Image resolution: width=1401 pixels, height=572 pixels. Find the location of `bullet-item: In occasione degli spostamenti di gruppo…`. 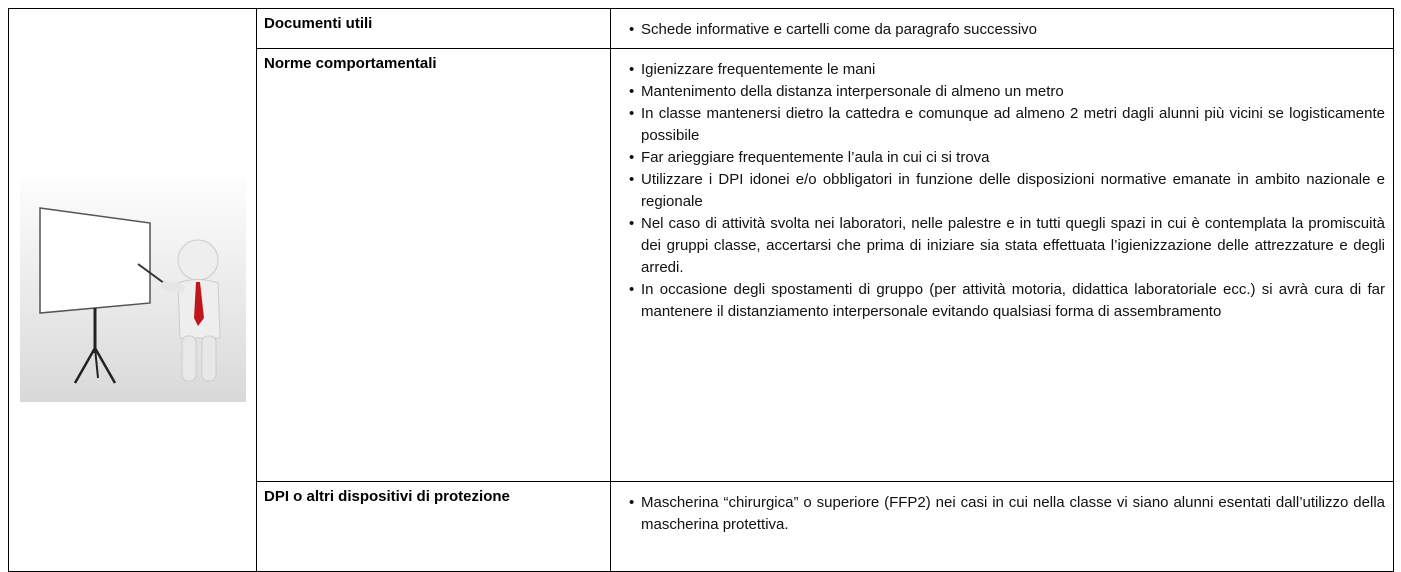

bullet-item: In occasione degli spostamenti di gruppo… is located at coordinates (1007, 301).